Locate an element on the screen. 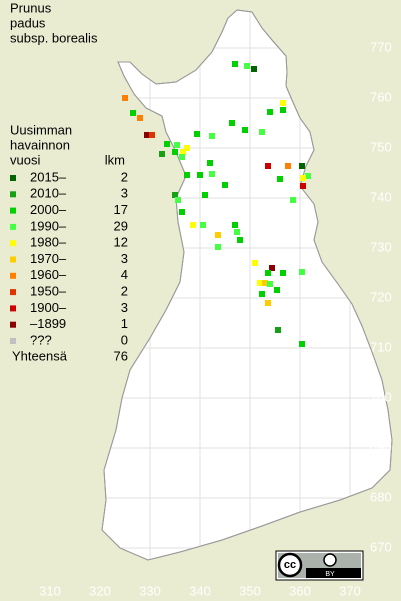 This screenshot has height=601, width=401. y-tick-label: 720 is located at coordinates (381, 296).